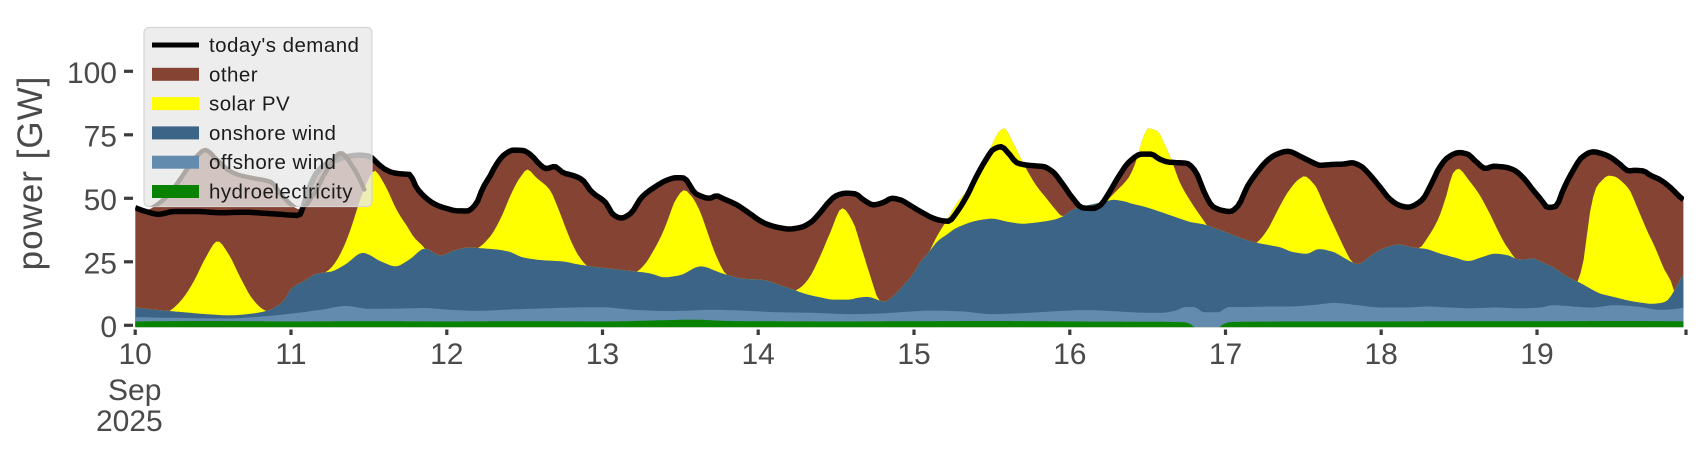 This screenshot has height=465, width=1706. What do you see at coordinates (108, 327) in the screenshot?
I see `svg-text: 0` at bounding box center [108, 327].